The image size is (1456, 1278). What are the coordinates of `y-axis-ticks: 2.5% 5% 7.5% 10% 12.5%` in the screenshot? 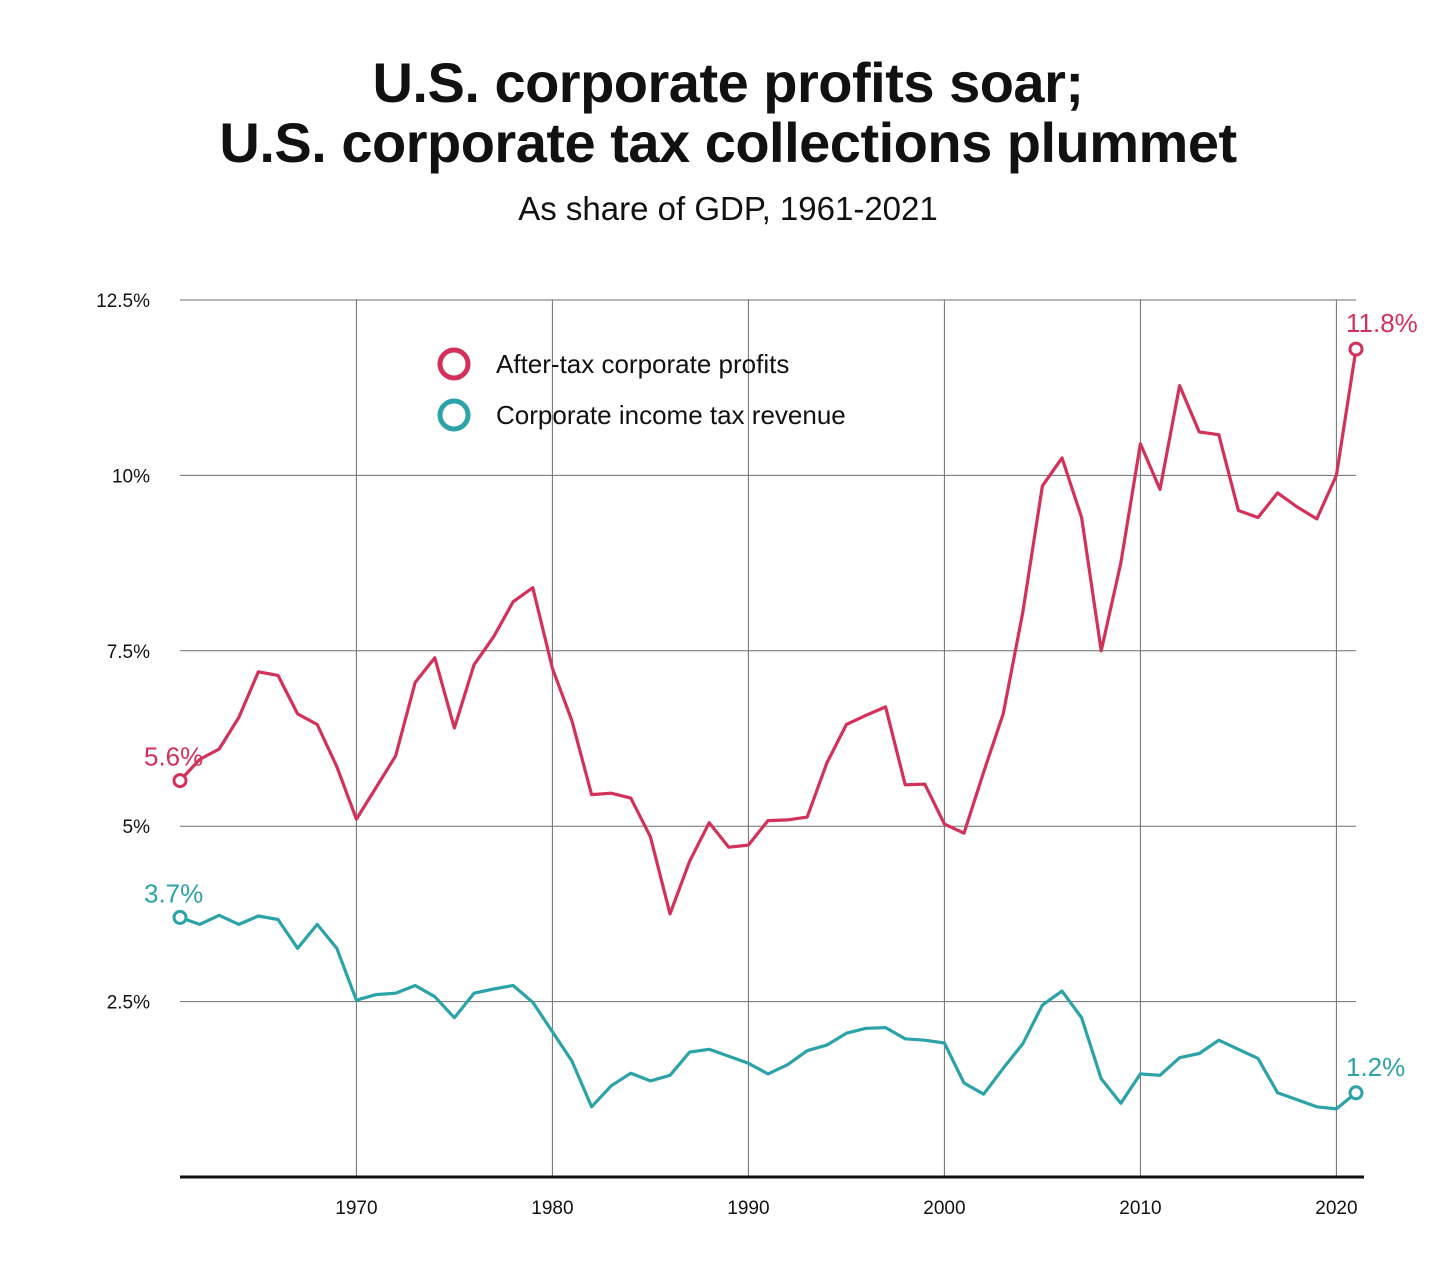 It's located at (123, 652).